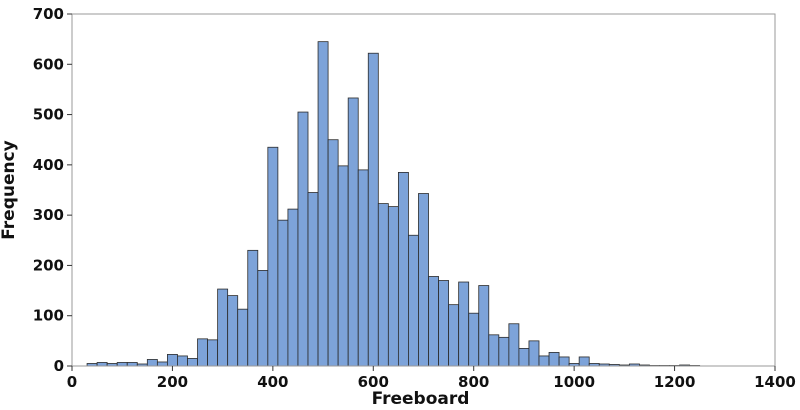 Image resolution: width=800 pixels, height=410 pixels. Describe the element at coordinates (48, 265) in the screenshot. I see `y-tick-label: 200` at that location.